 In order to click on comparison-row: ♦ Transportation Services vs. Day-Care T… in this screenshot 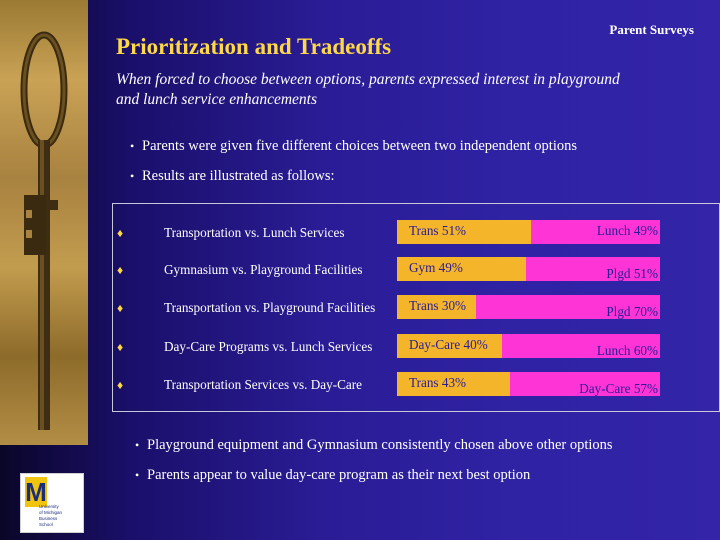, I will do `click(416, 387)`.